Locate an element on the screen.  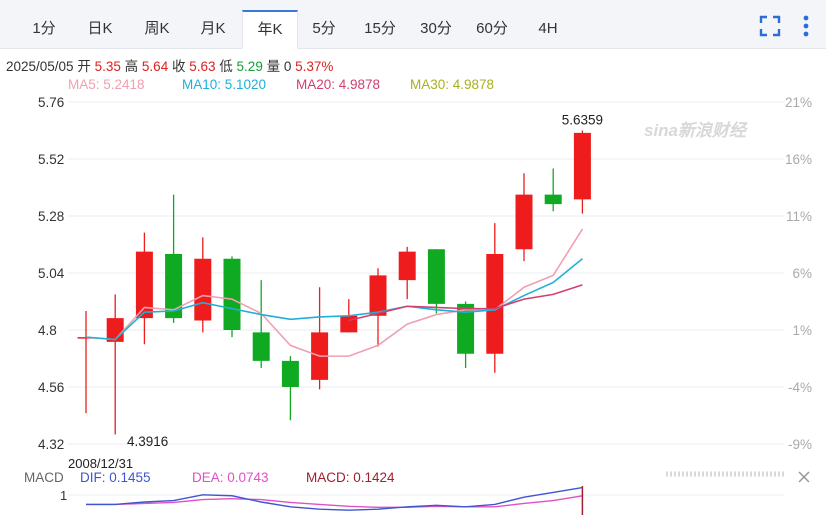
dif-line is located at coordinates (334, 498).